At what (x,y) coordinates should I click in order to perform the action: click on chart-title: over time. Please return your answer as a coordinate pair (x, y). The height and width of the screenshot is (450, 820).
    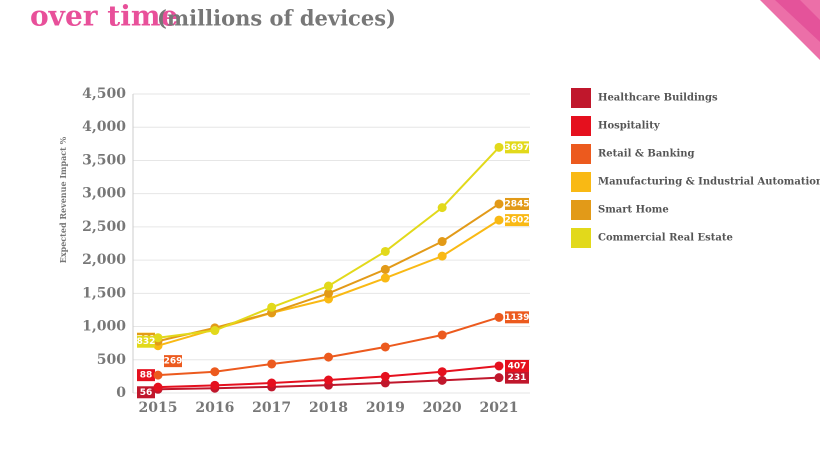
    Looking at the image, I should click on (104, 16).